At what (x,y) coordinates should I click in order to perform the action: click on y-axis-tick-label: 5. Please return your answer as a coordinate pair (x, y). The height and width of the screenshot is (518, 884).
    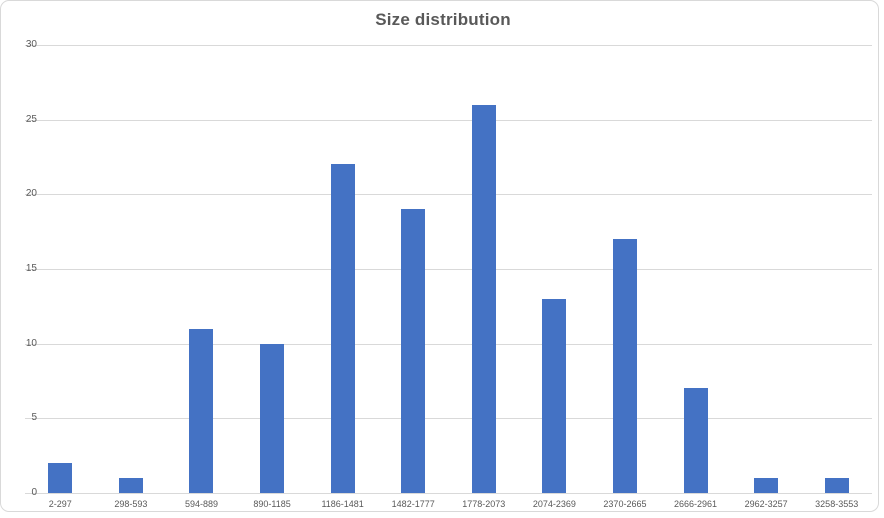
    Looking at the image, I should click on (34, 418).